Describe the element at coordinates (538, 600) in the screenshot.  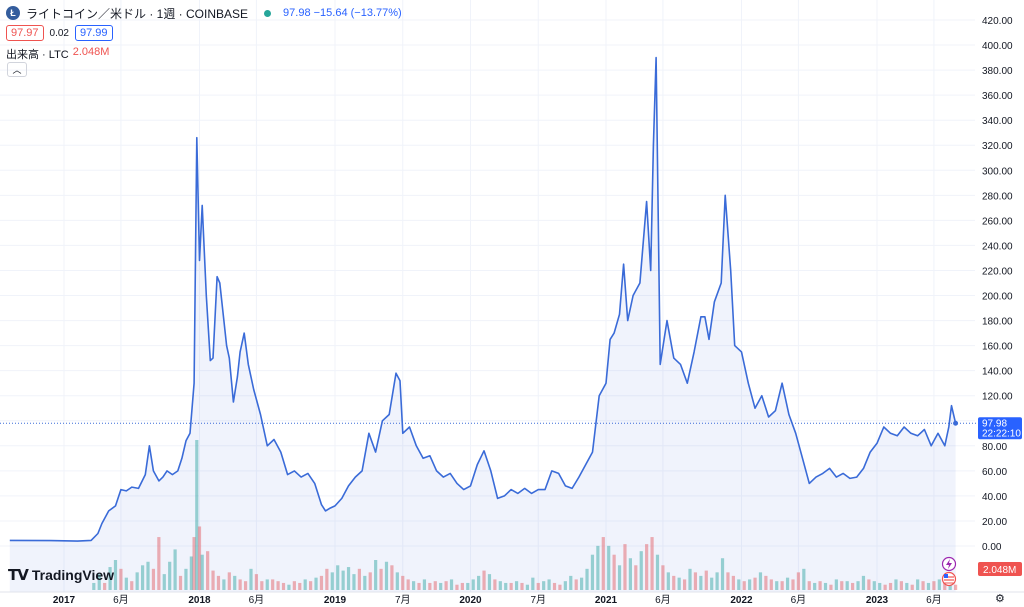
I see `x-tick-label: 7月` at that location.